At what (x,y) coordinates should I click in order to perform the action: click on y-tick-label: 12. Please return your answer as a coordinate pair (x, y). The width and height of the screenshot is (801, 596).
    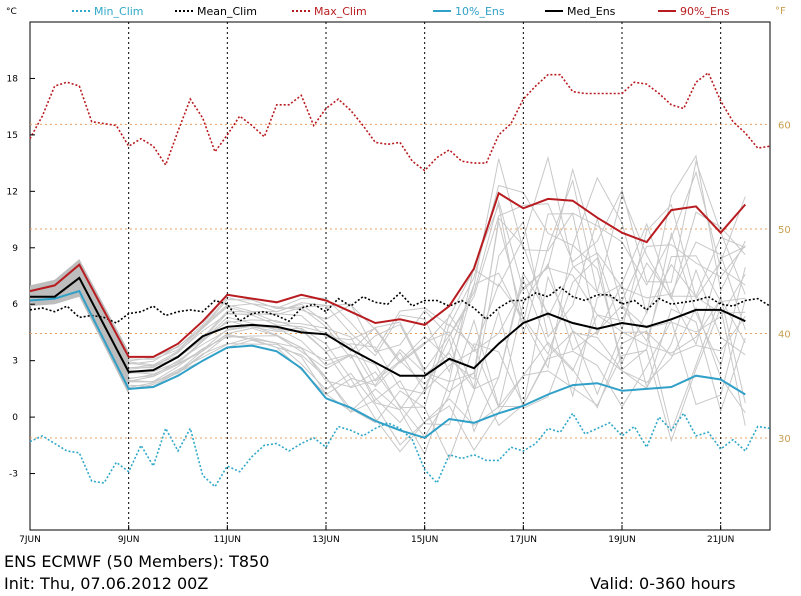
    Looking at the image, I should click on (12, 192).